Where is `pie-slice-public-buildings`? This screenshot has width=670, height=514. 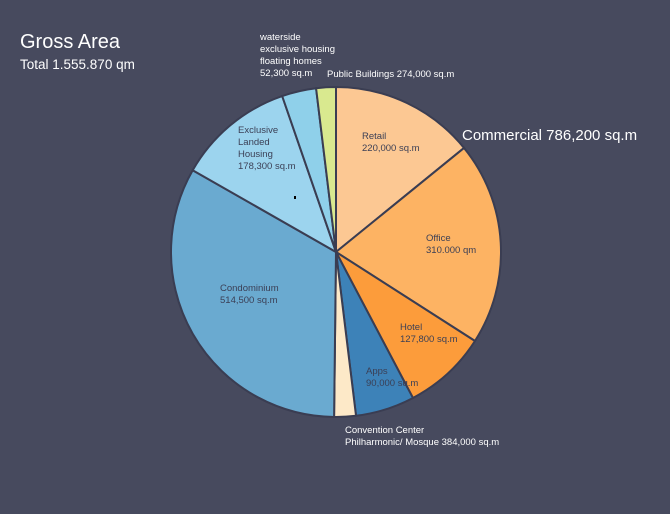
pie-slice-public-buildings is located at coordinates (325, 169).